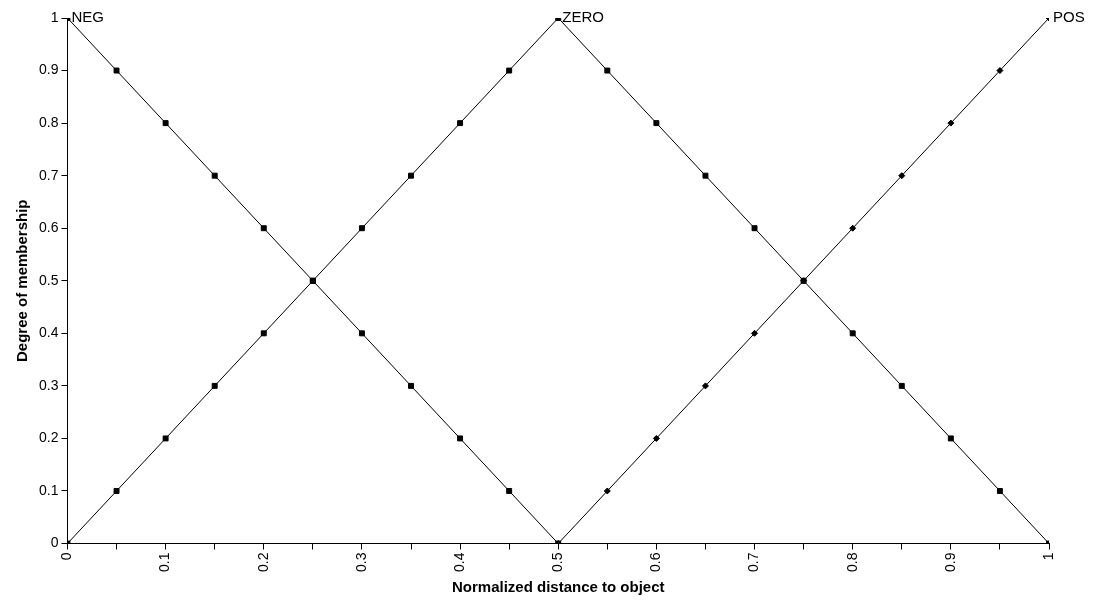  What do you see at coordinates (583, 17) in the screenshot?
I see `series-label: ZERO` at bounding box center [583, 17].